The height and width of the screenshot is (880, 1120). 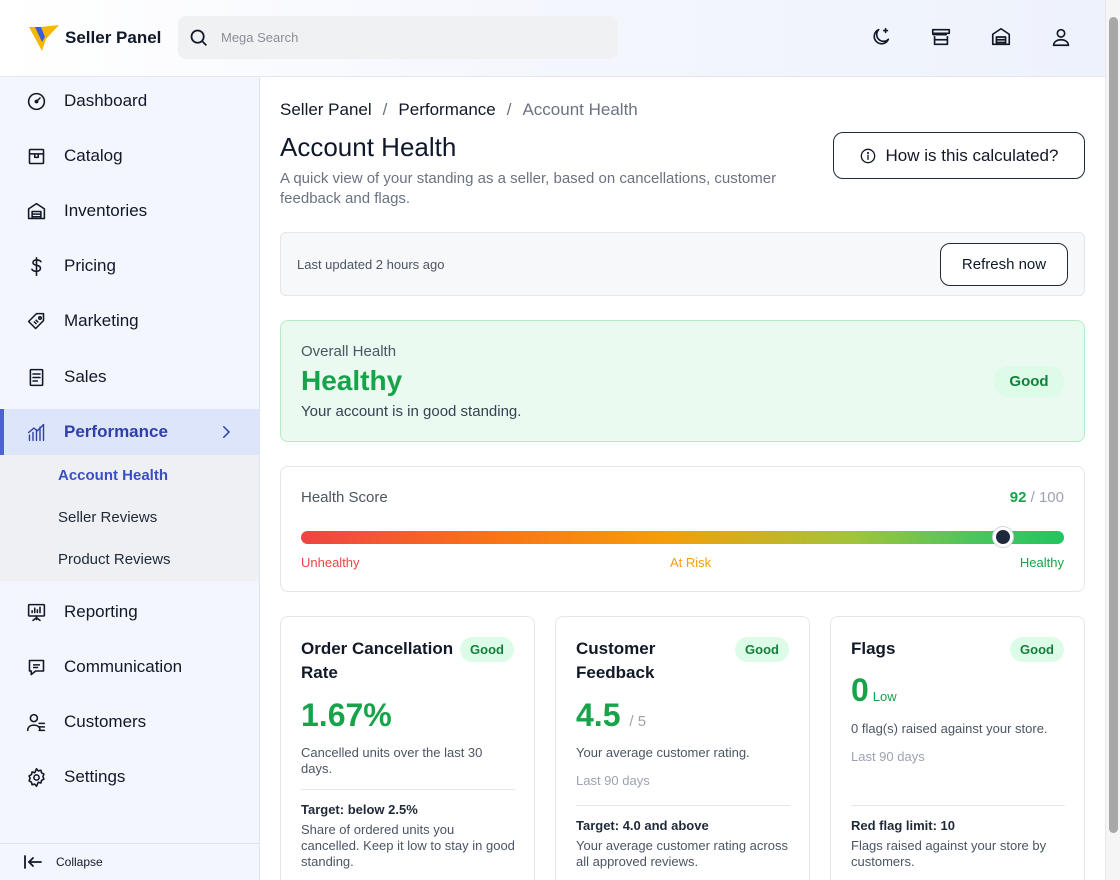 What do you see at coordinates (129, 377) in the screenshot?
I see `sidebar-item-sales: Sales` at bounding box center [129, 377].